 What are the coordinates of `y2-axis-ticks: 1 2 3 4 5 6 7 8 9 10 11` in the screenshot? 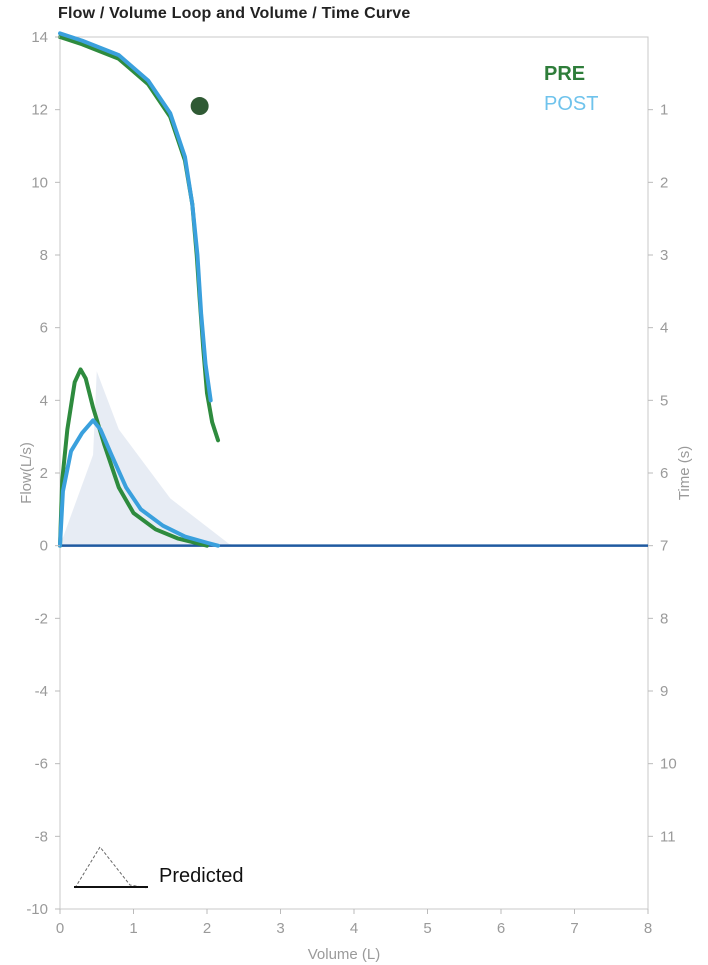 It's located at (662, 473).